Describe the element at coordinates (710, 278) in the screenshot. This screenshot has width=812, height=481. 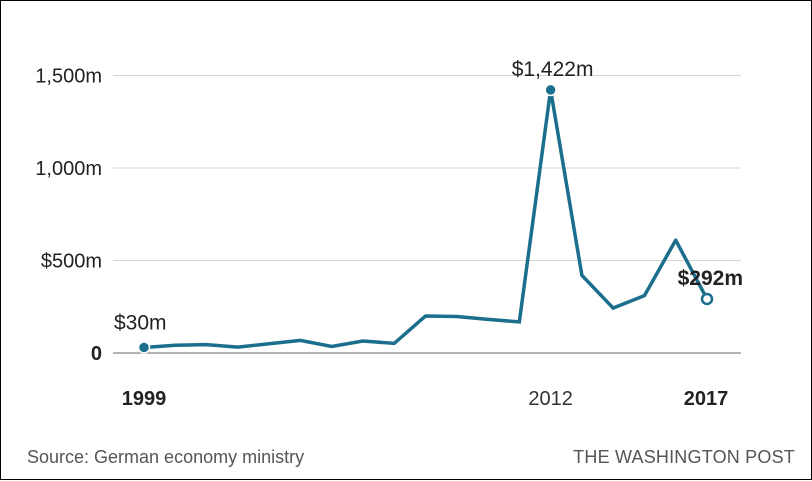
I see `data-label: $292m` at that location.